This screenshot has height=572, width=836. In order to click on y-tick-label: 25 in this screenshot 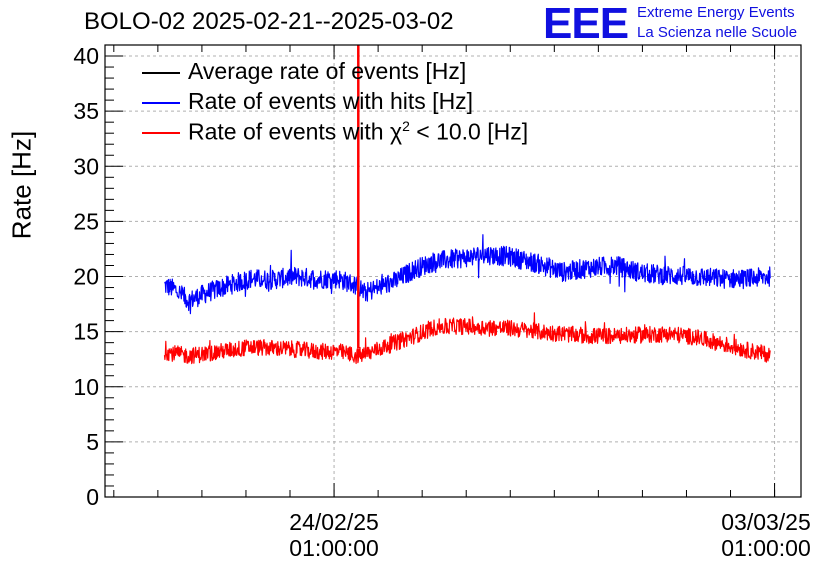, I will do `click(86, 221)`.